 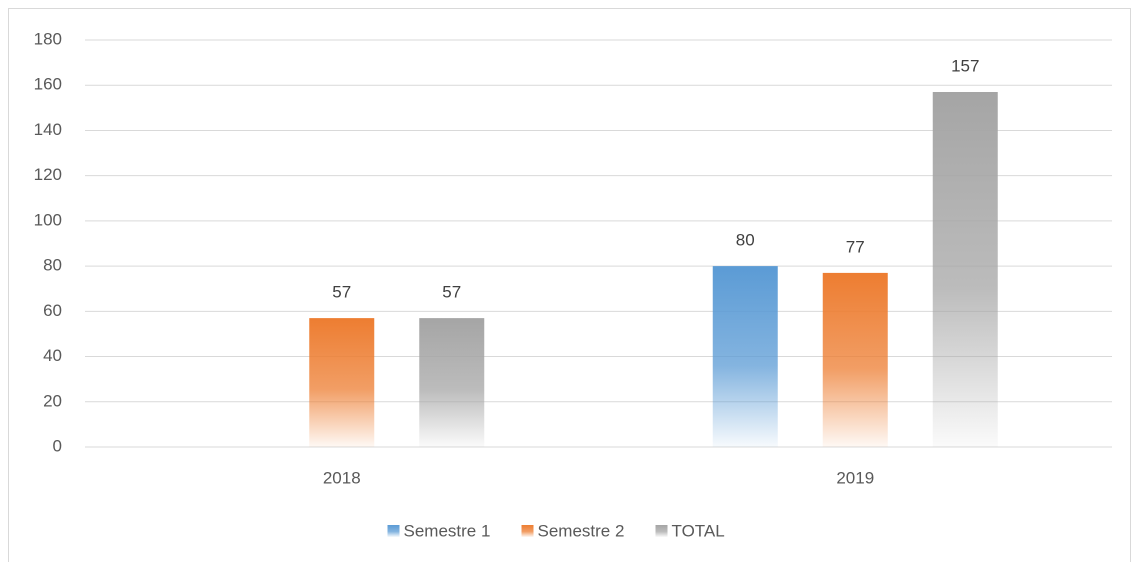 What do you see at coordinates (855, 246) in the screenshot?
I see `data-label: 77` at bounding box center [855, 246].